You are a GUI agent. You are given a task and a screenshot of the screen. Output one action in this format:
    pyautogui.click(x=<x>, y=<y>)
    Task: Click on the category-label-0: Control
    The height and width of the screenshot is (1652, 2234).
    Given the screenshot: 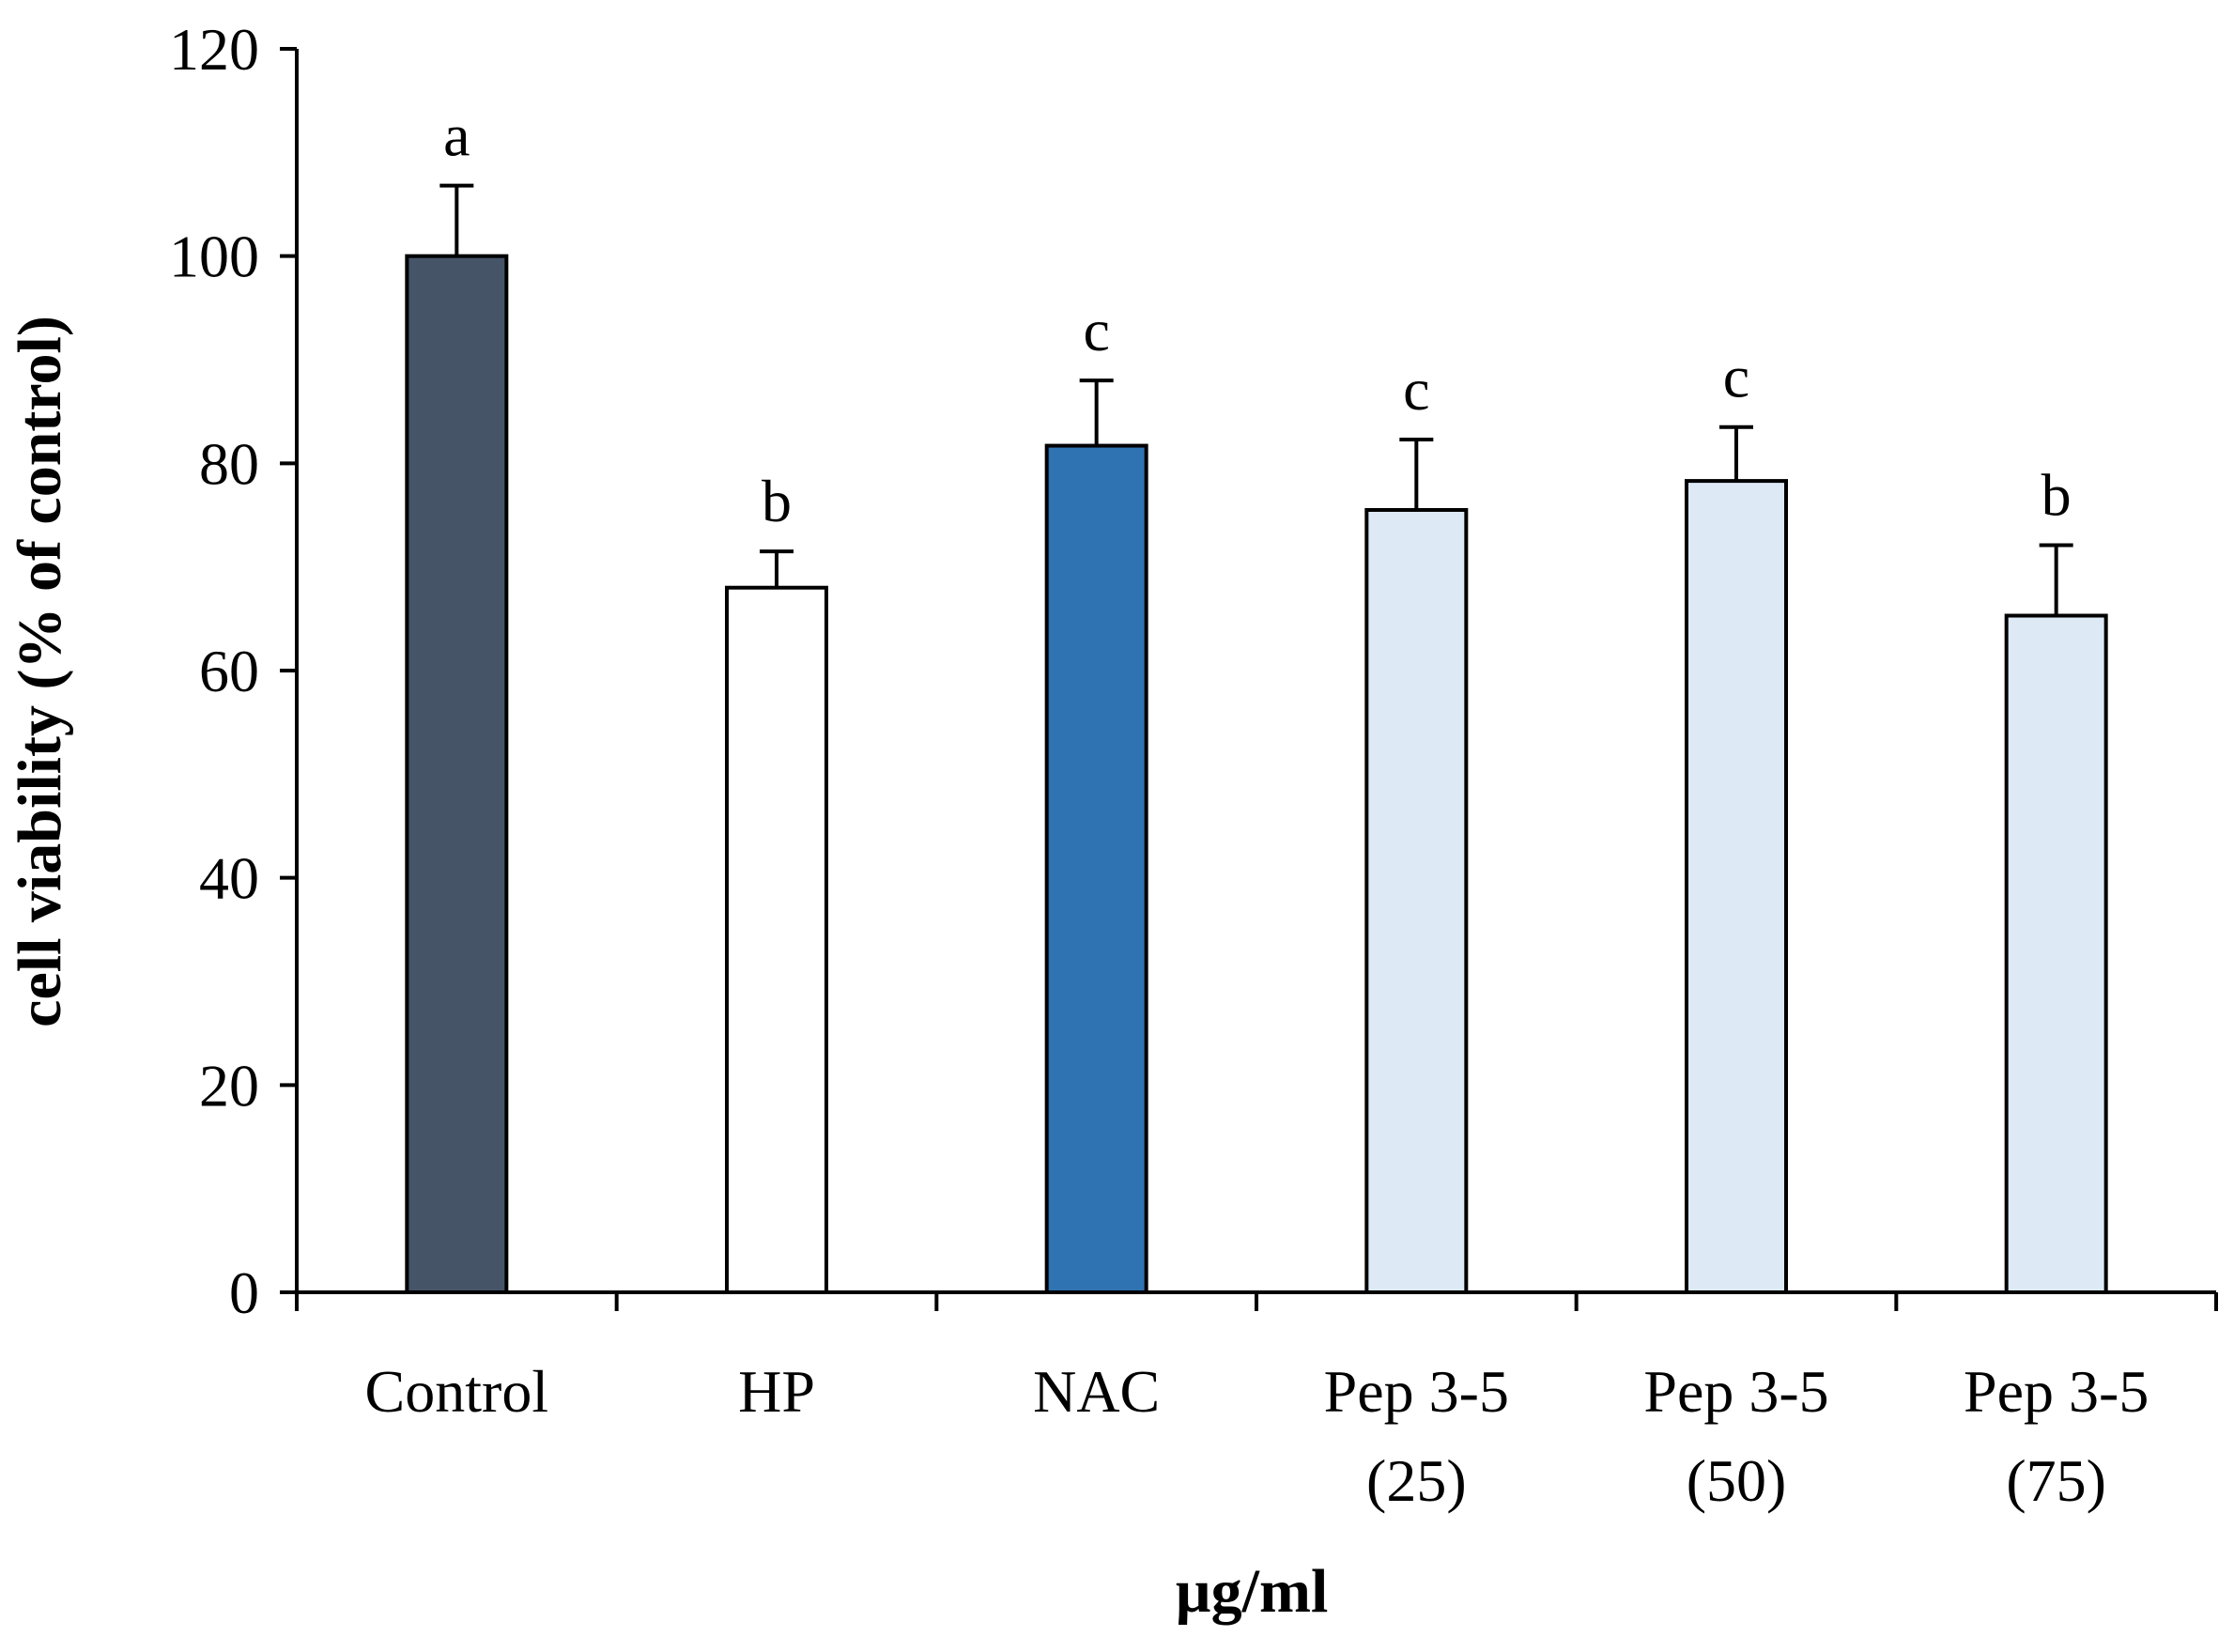 What is the action you would take?
    pyautogui.click(x=457, y=1391)
    